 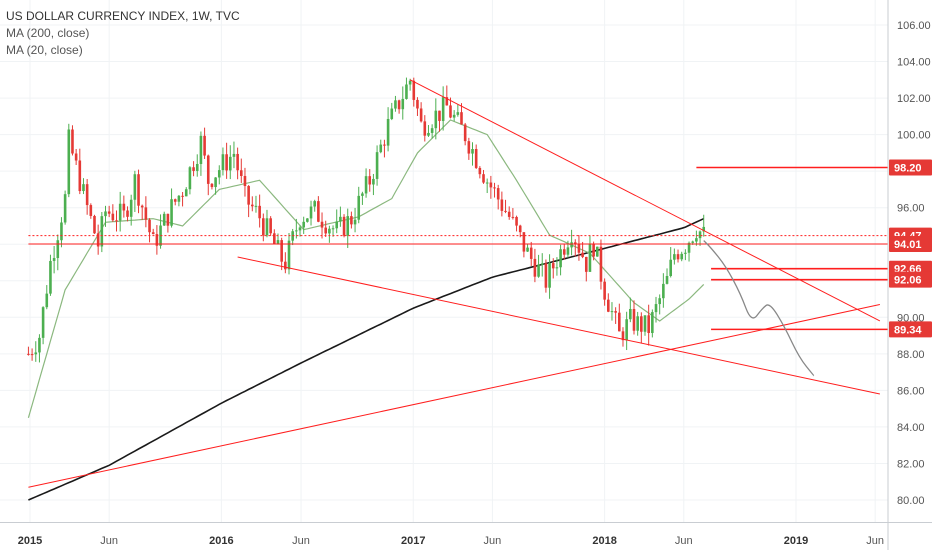 I want to click on legend-ma20: MA (20, close), so click(x=44, y=50).